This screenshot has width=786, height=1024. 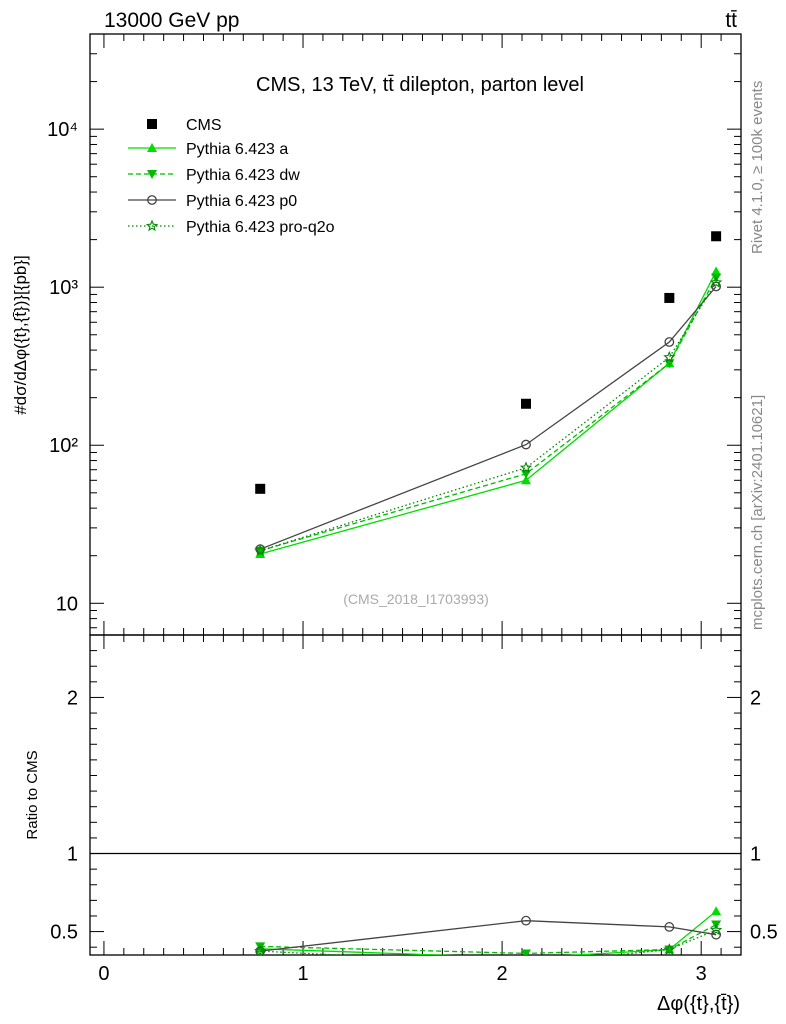 What do you see at coordinates (63, 446) in the screenshot?
I see `y-tick-label: 10²` at bounding box center [63, 446].